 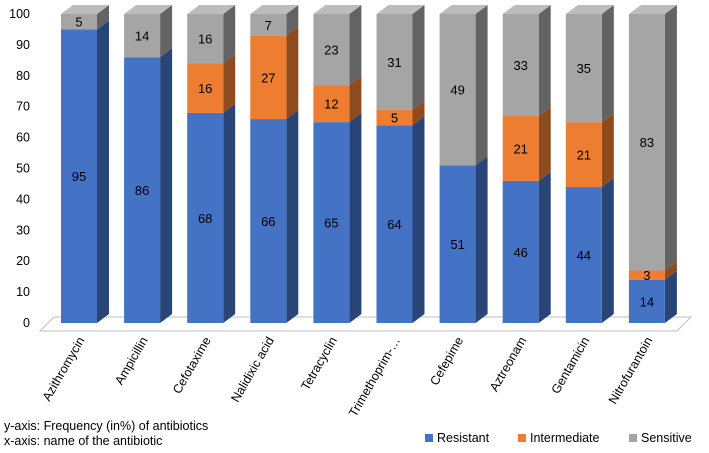 I want to click on x-tick-label: Nitrofurantoin, so click(x=631, y=370).